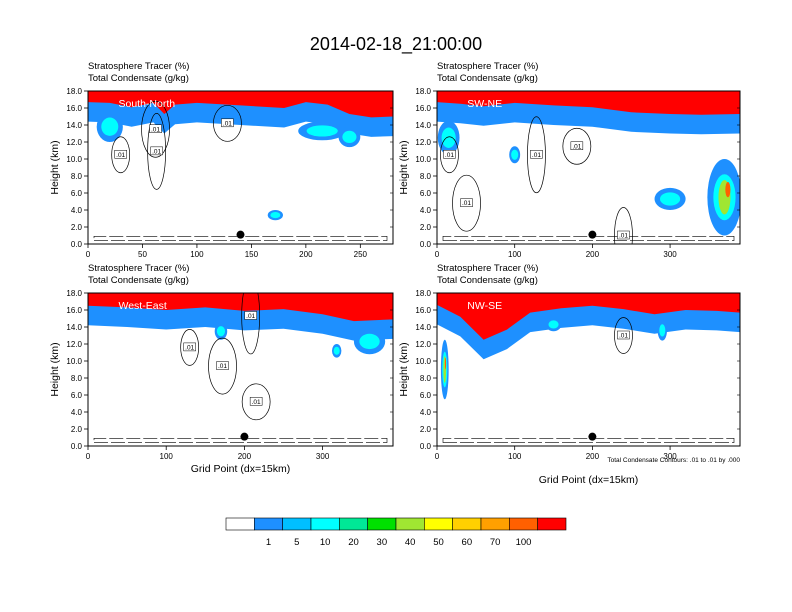  Describe the element at coordinates (143, 306) in the screenshot. I see `section-label: West-East` at that location.